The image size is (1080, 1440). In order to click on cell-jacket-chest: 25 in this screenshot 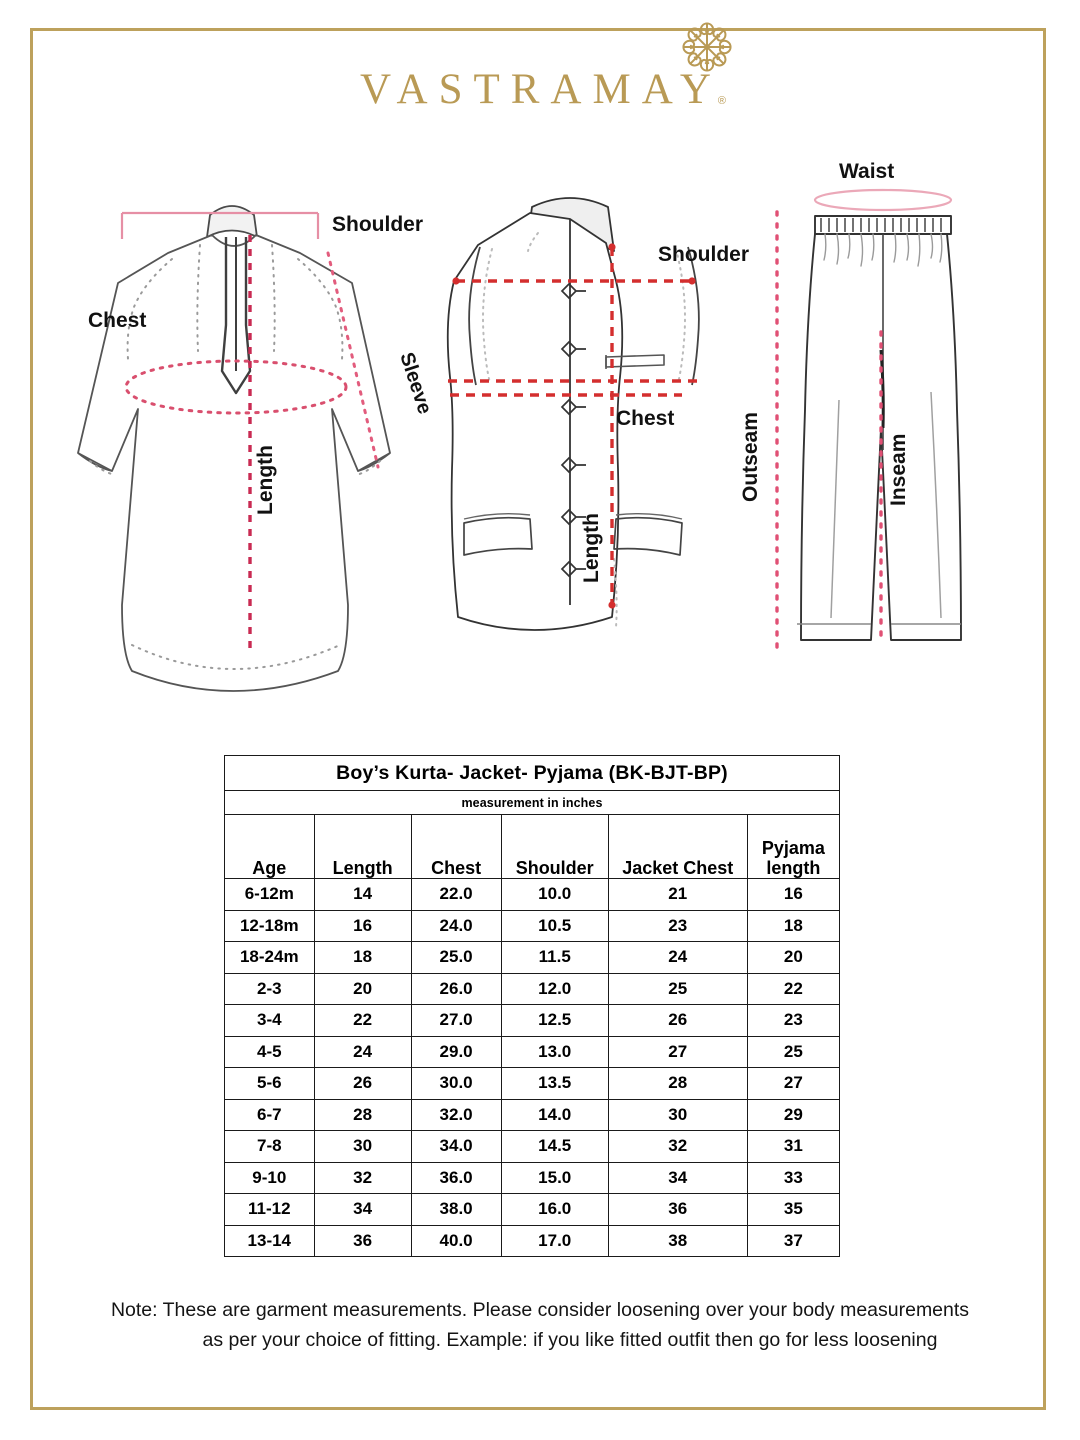, I will do `click(677, 988)`.